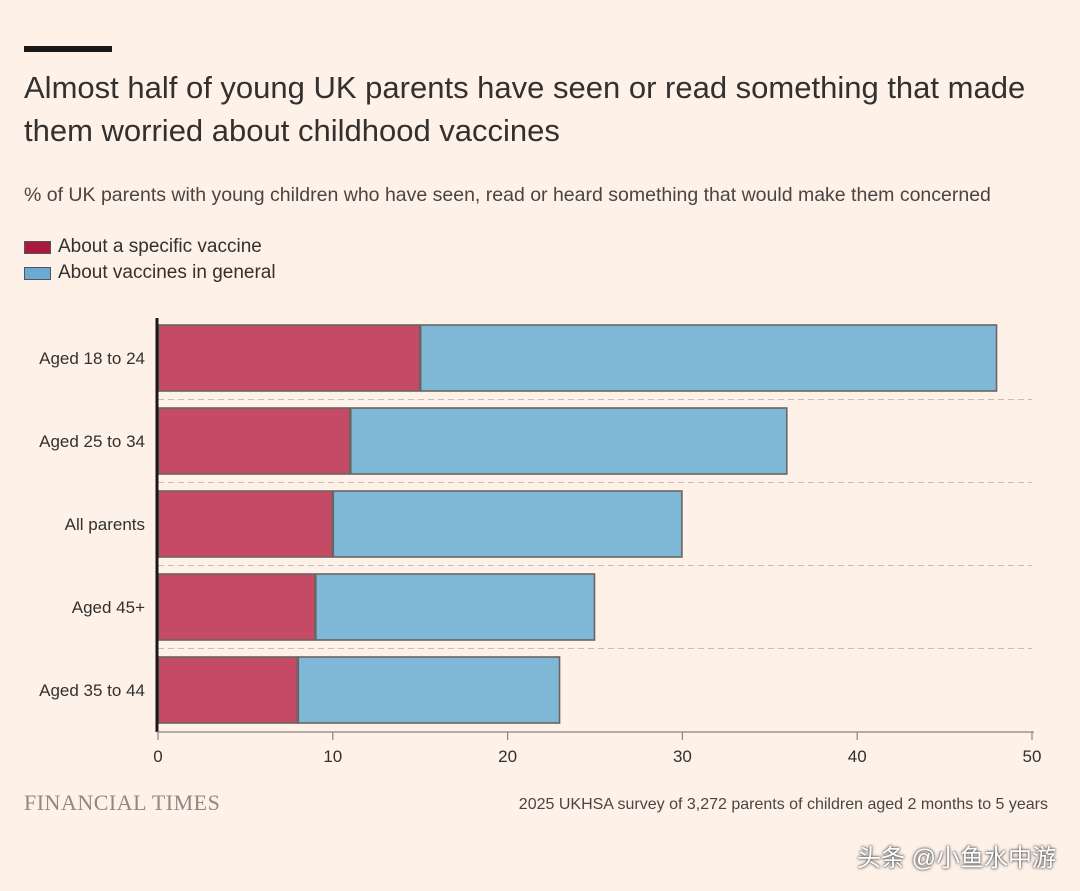 This screenshot has height=891, width=1080. Describe the element at coordinates (105, 524) in the screenshot. I see `category-label-2: All parents` at that location.